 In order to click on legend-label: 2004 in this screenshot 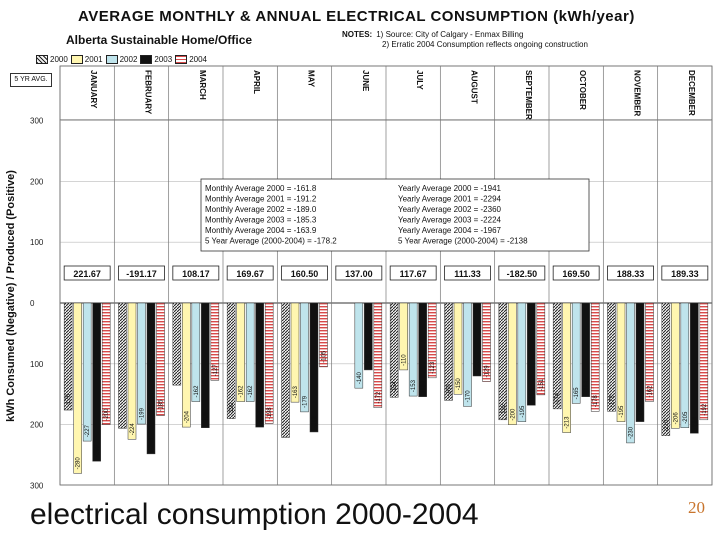, I will do `click(198, 59)`.